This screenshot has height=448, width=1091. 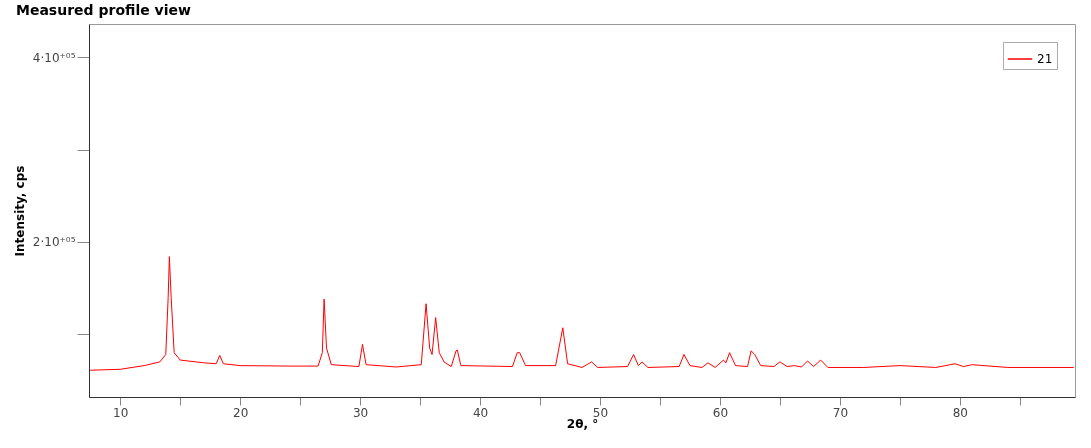 What do you see at coordinates (480, 412) in the screenshot?
I see `x-tick-label: 40` at bounding box center [480, 412].